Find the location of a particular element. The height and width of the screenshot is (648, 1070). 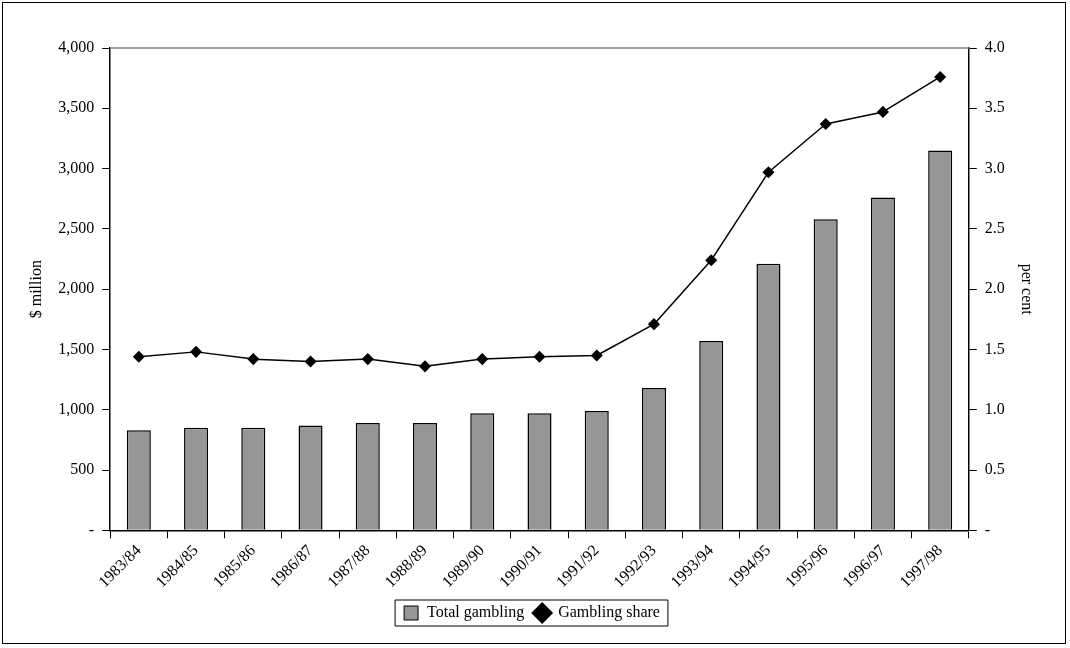

y2-axis-title: per cent is located at coordinates (1027, 289).